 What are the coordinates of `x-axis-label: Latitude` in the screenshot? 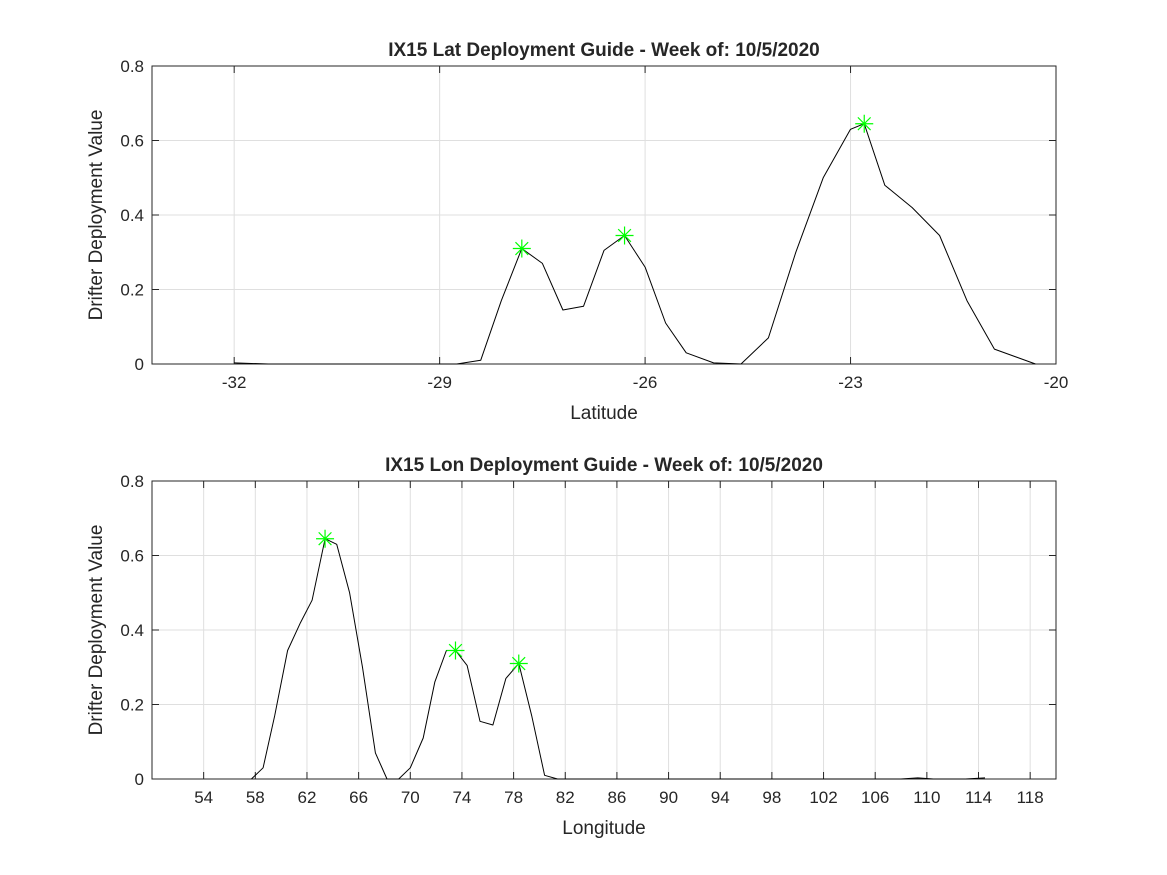 It's located at (604, 413).